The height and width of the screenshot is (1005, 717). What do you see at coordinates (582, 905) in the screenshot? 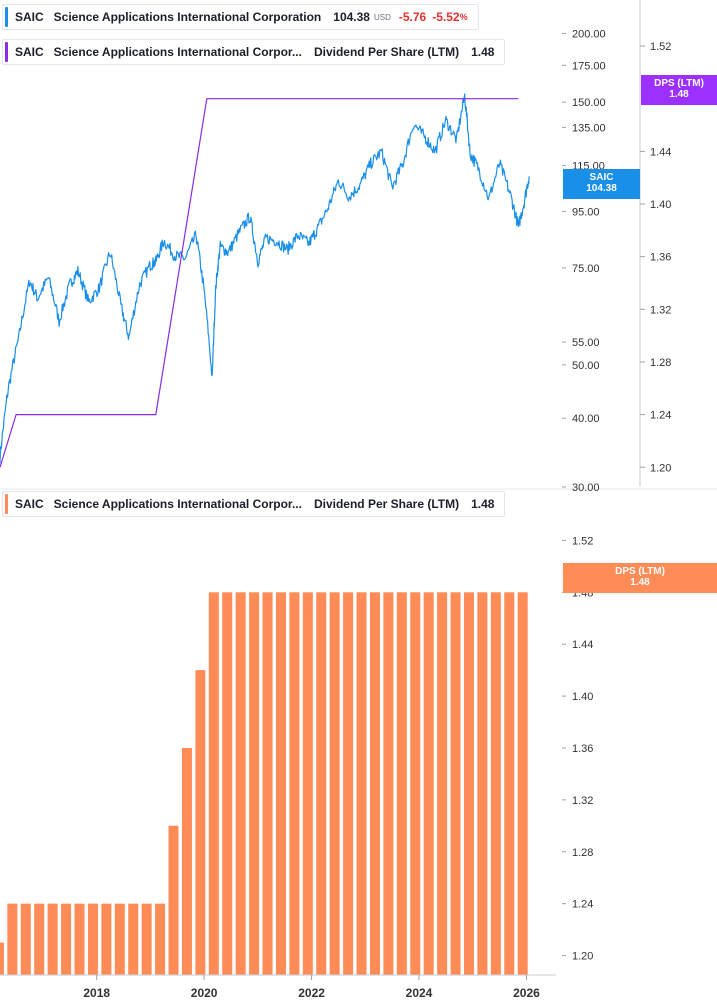
I see `bar-tick-label: 1.24` at bounding box center [582, 905].